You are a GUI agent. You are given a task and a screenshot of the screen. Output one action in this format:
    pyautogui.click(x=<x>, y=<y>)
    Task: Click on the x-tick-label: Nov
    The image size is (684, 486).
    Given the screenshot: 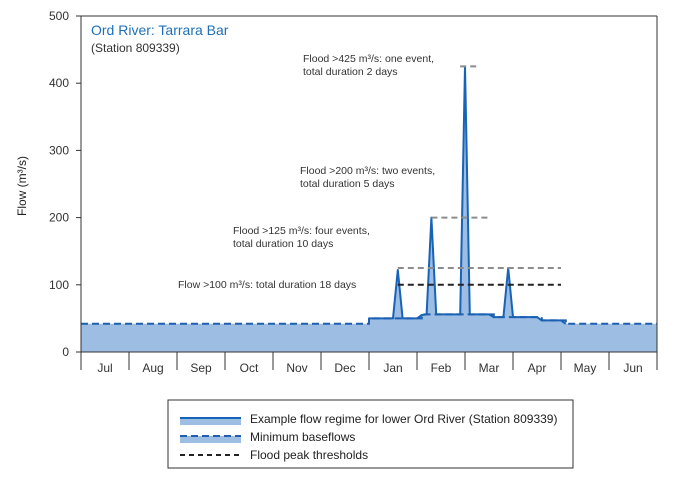 What is the action you would take?
    pyautogui.click(x=296, y=368)
    